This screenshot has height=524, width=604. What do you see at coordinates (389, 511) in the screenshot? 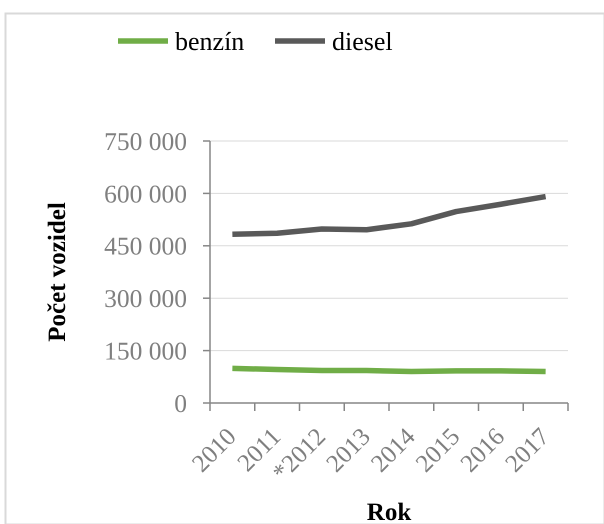
I see `x-axis-title: Rok` at bounding box center [389, 511].